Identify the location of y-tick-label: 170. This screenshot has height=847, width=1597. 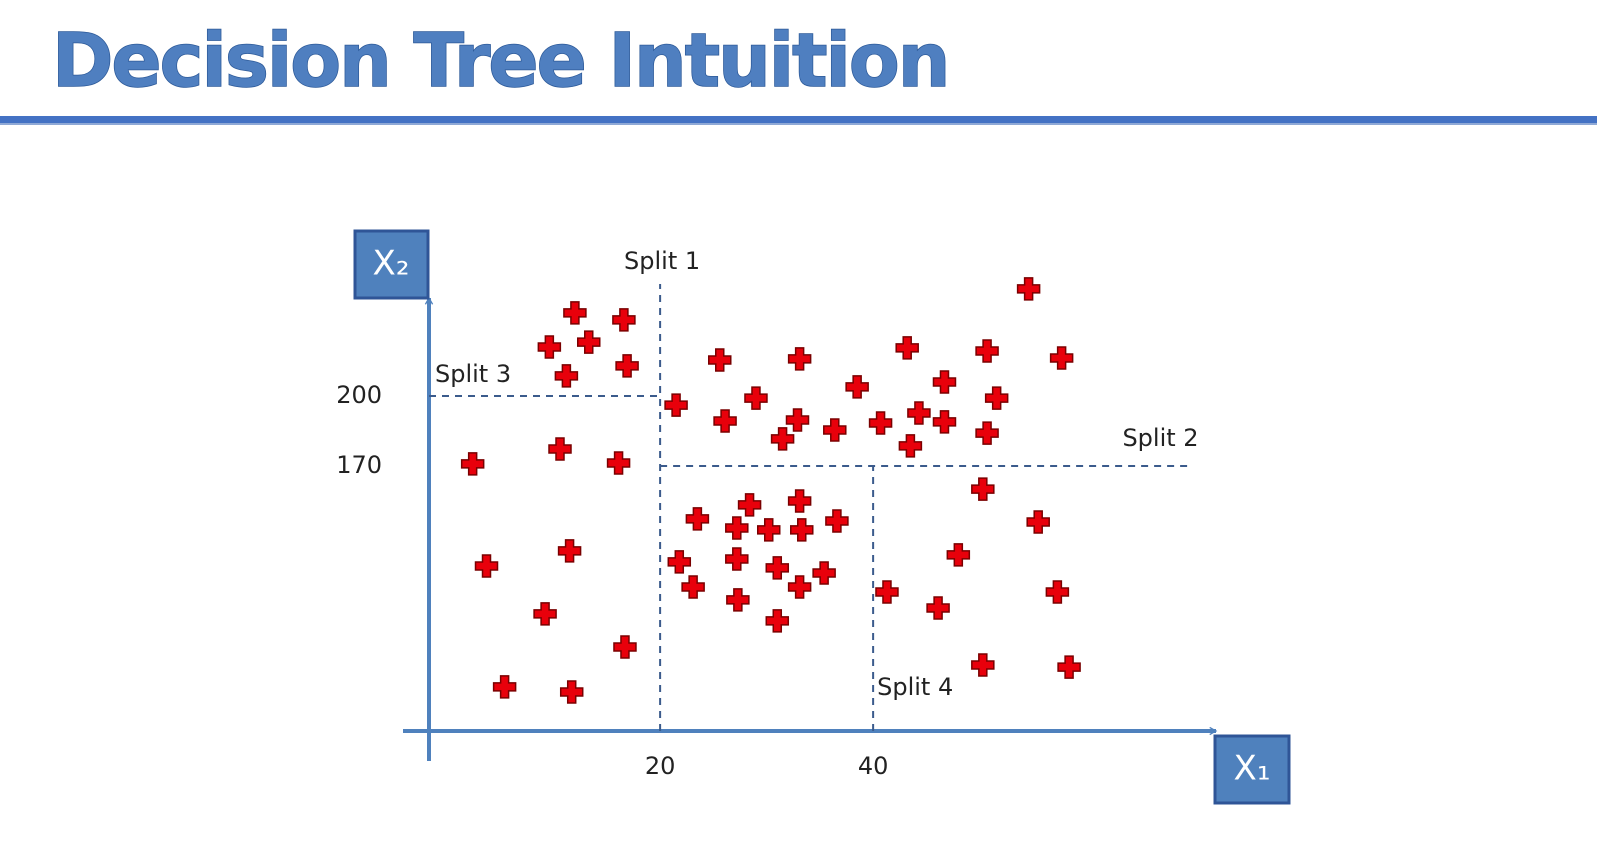
(359, 465).